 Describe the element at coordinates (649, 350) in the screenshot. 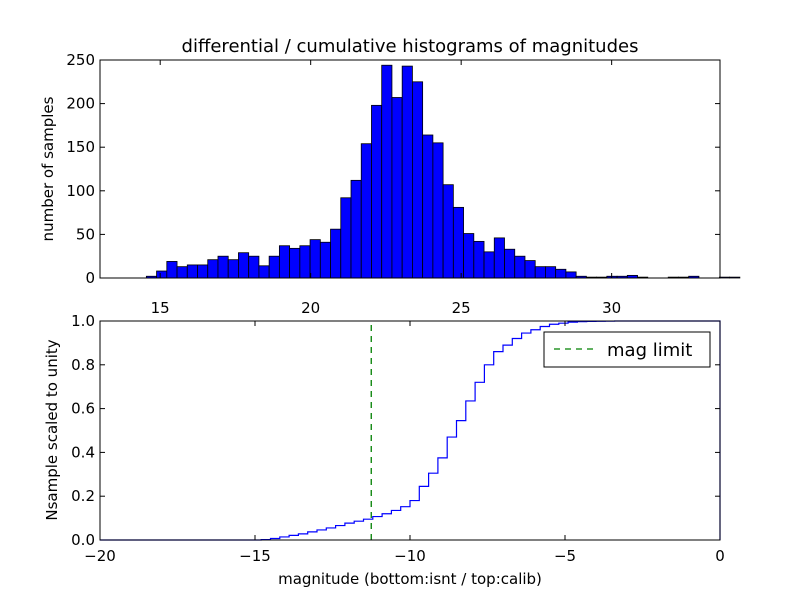

I see `legend-label-mag-limit: mag limit` at that location.